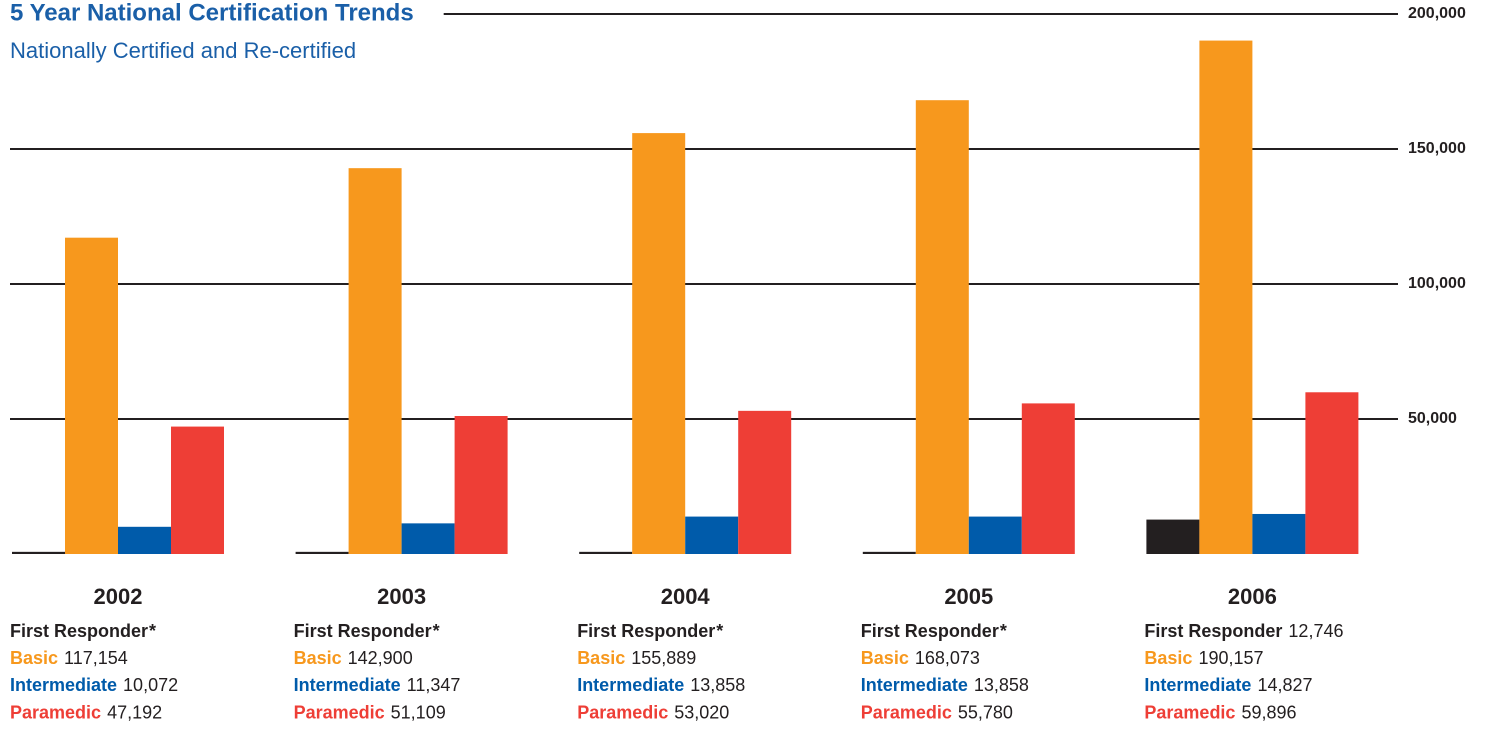 The width and height of the screenshot is (1498, 732). Describe the element at coordinates (947, 658) in the screenshot. I see `value-label: 168,073` at that location.